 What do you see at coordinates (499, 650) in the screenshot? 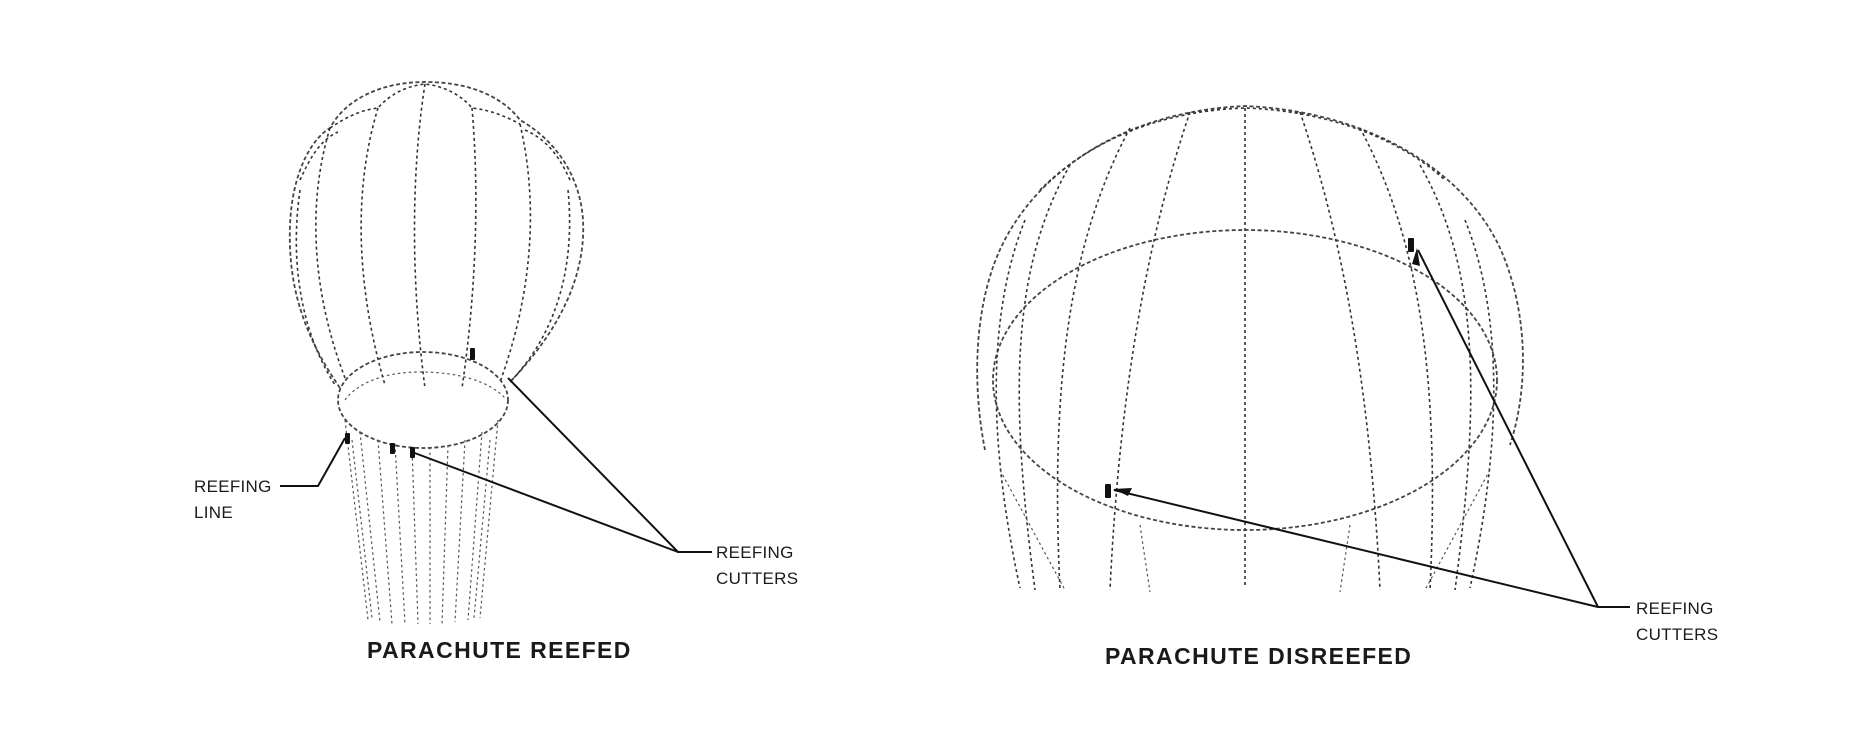
I see `reefed-caption: PARACHUTE REEFED` at bounding box center [499, 650].